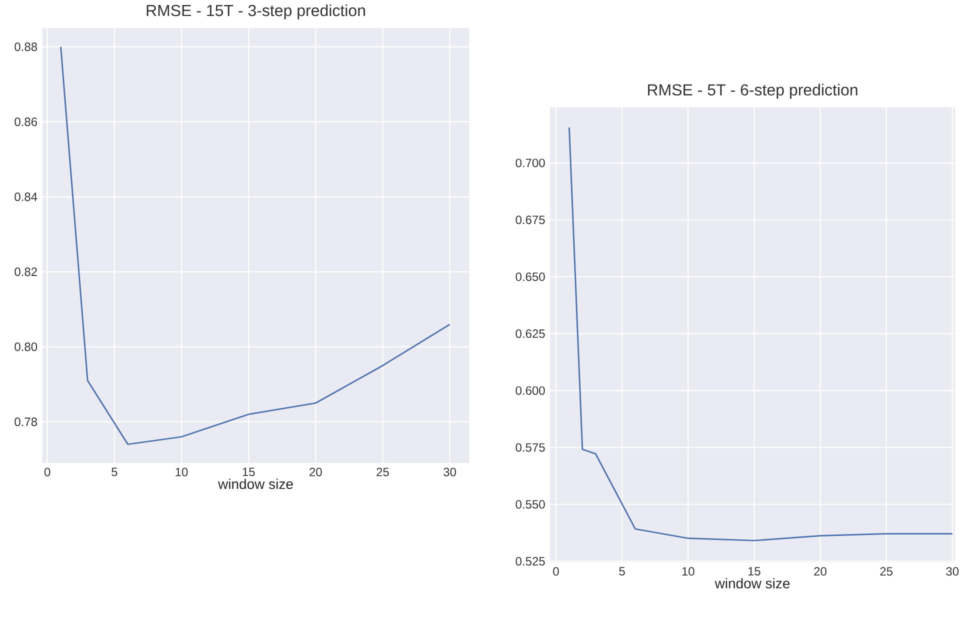 The height and width of the screenshot is (629, 966). I want to click on y-tick-label: 0.86, so click(26, 122).